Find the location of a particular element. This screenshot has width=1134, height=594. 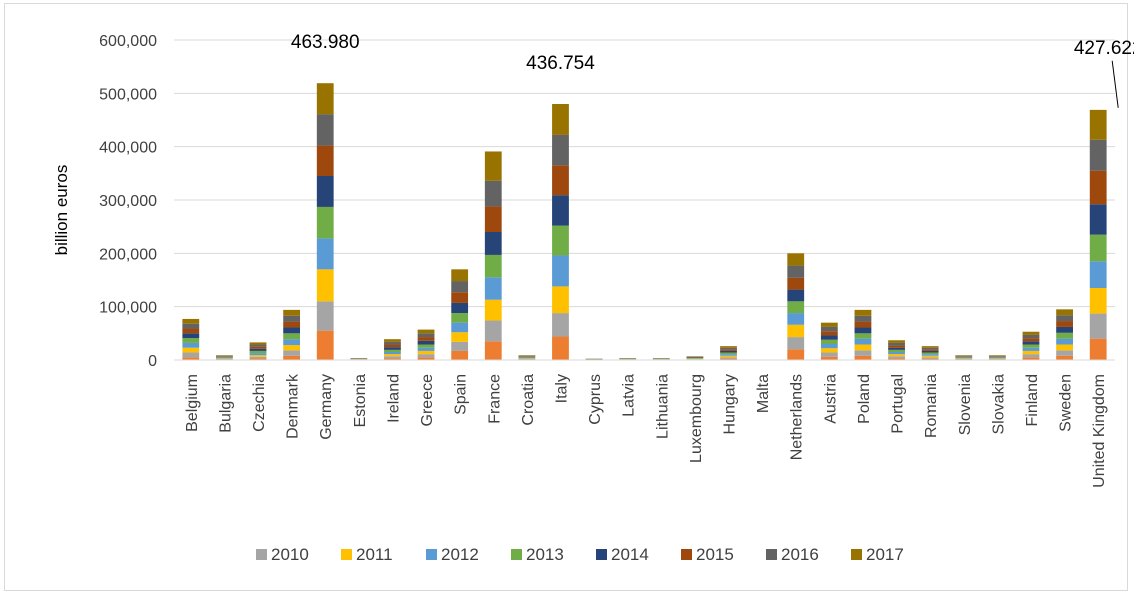

x-tick-label: Latvia is located at coordinates (629, 395).